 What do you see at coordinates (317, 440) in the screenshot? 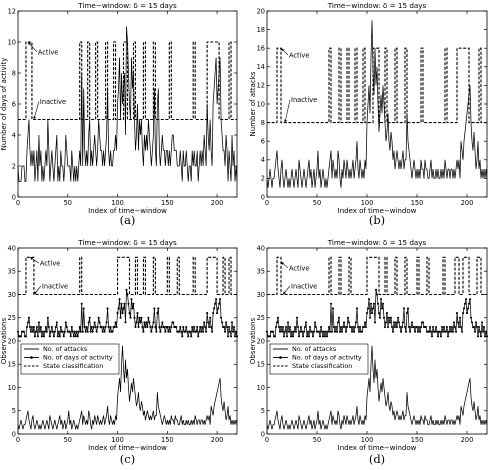
I see `x-tick-label: 50` at bounding box center [317, 440].